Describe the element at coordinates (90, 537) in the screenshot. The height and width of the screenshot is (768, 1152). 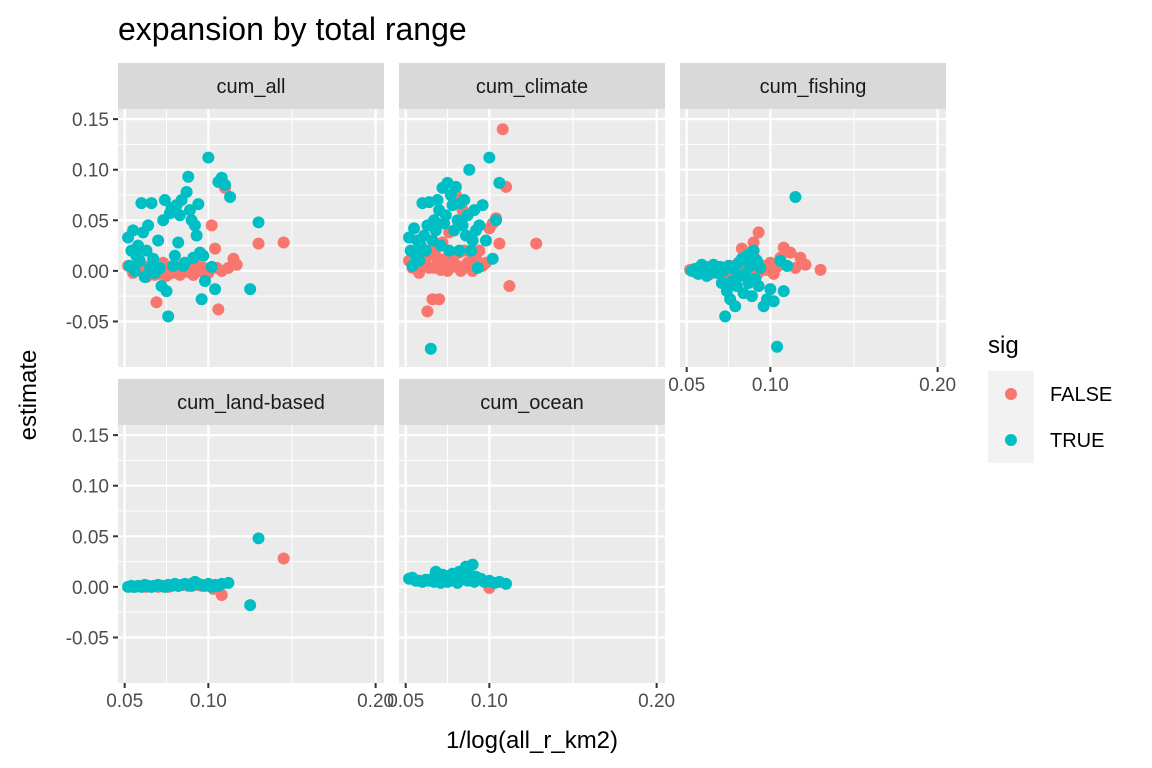
I see `y-tick-label: 0.05` at that location.